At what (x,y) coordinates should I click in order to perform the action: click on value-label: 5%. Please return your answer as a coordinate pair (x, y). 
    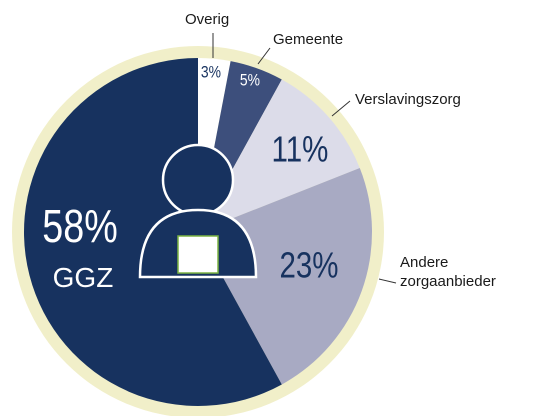
    Looking at the image, I should click on (250, 80).